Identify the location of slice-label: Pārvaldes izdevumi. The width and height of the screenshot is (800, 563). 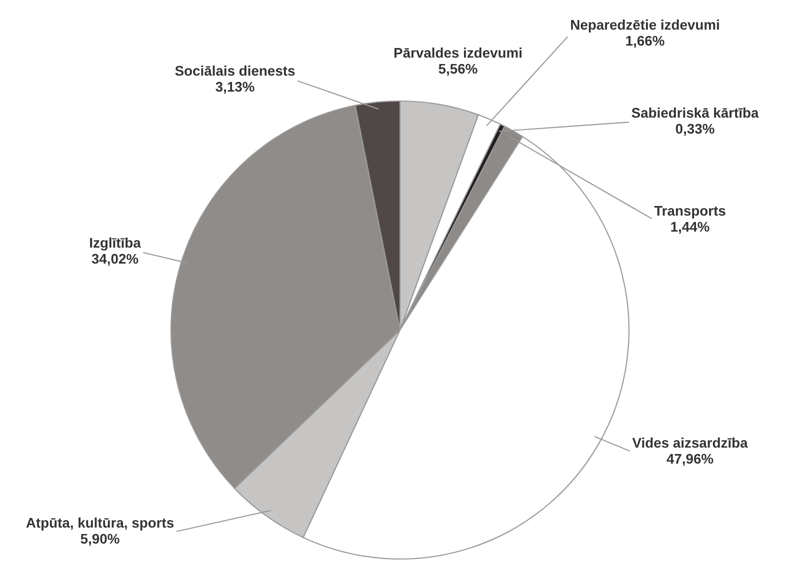
(458, 53).